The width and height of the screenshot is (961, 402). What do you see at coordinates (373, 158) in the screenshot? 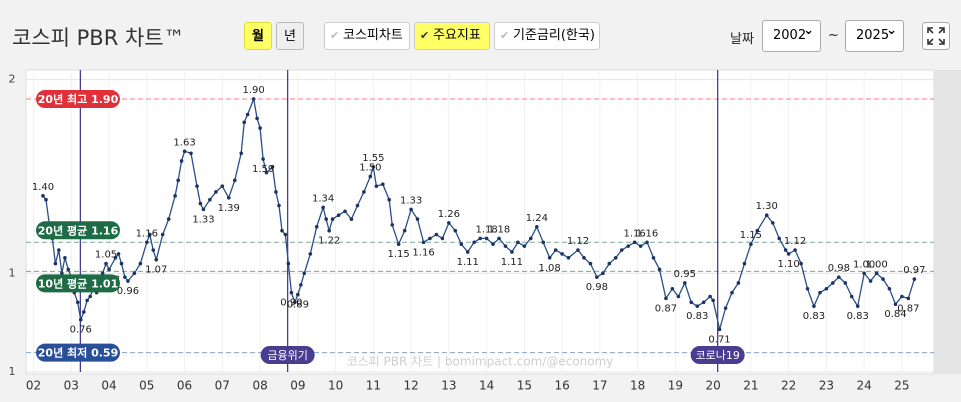
I see `value-label: 1.55` at bounding box center [373, 158].